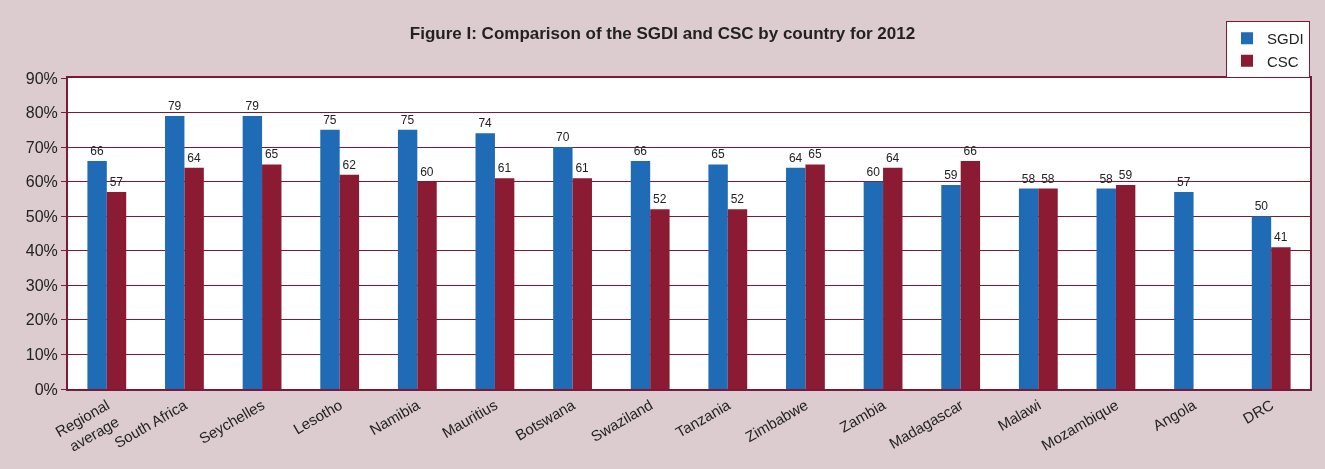 Image resolution: width=1325 pixels, height=469 pixels. What do you see at coordinates (1261, 206) in the screenshot?
I see `data-label: 50` at bounding box center [1261, 206].